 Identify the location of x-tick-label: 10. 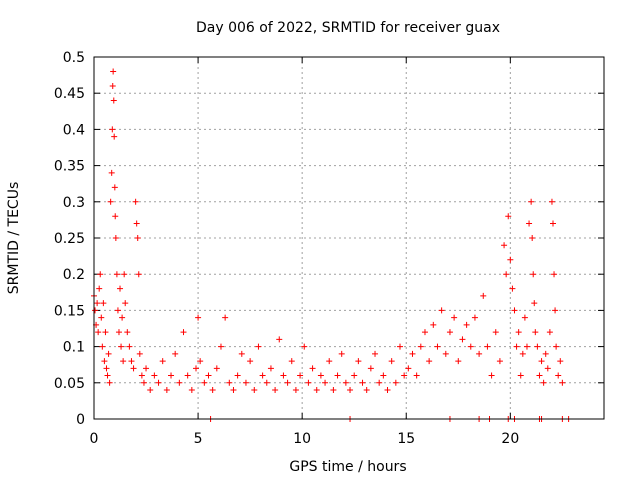
(302, 439).